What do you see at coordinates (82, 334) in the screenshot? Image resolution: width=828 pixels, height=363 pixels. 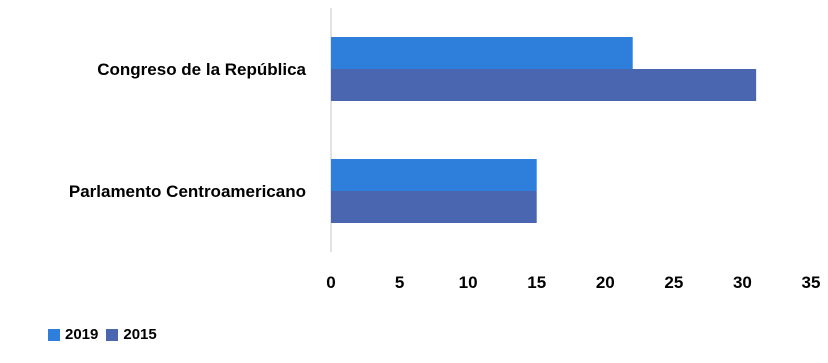 I see `legend-label-2019: 2019` at bounding box center [82, 334].